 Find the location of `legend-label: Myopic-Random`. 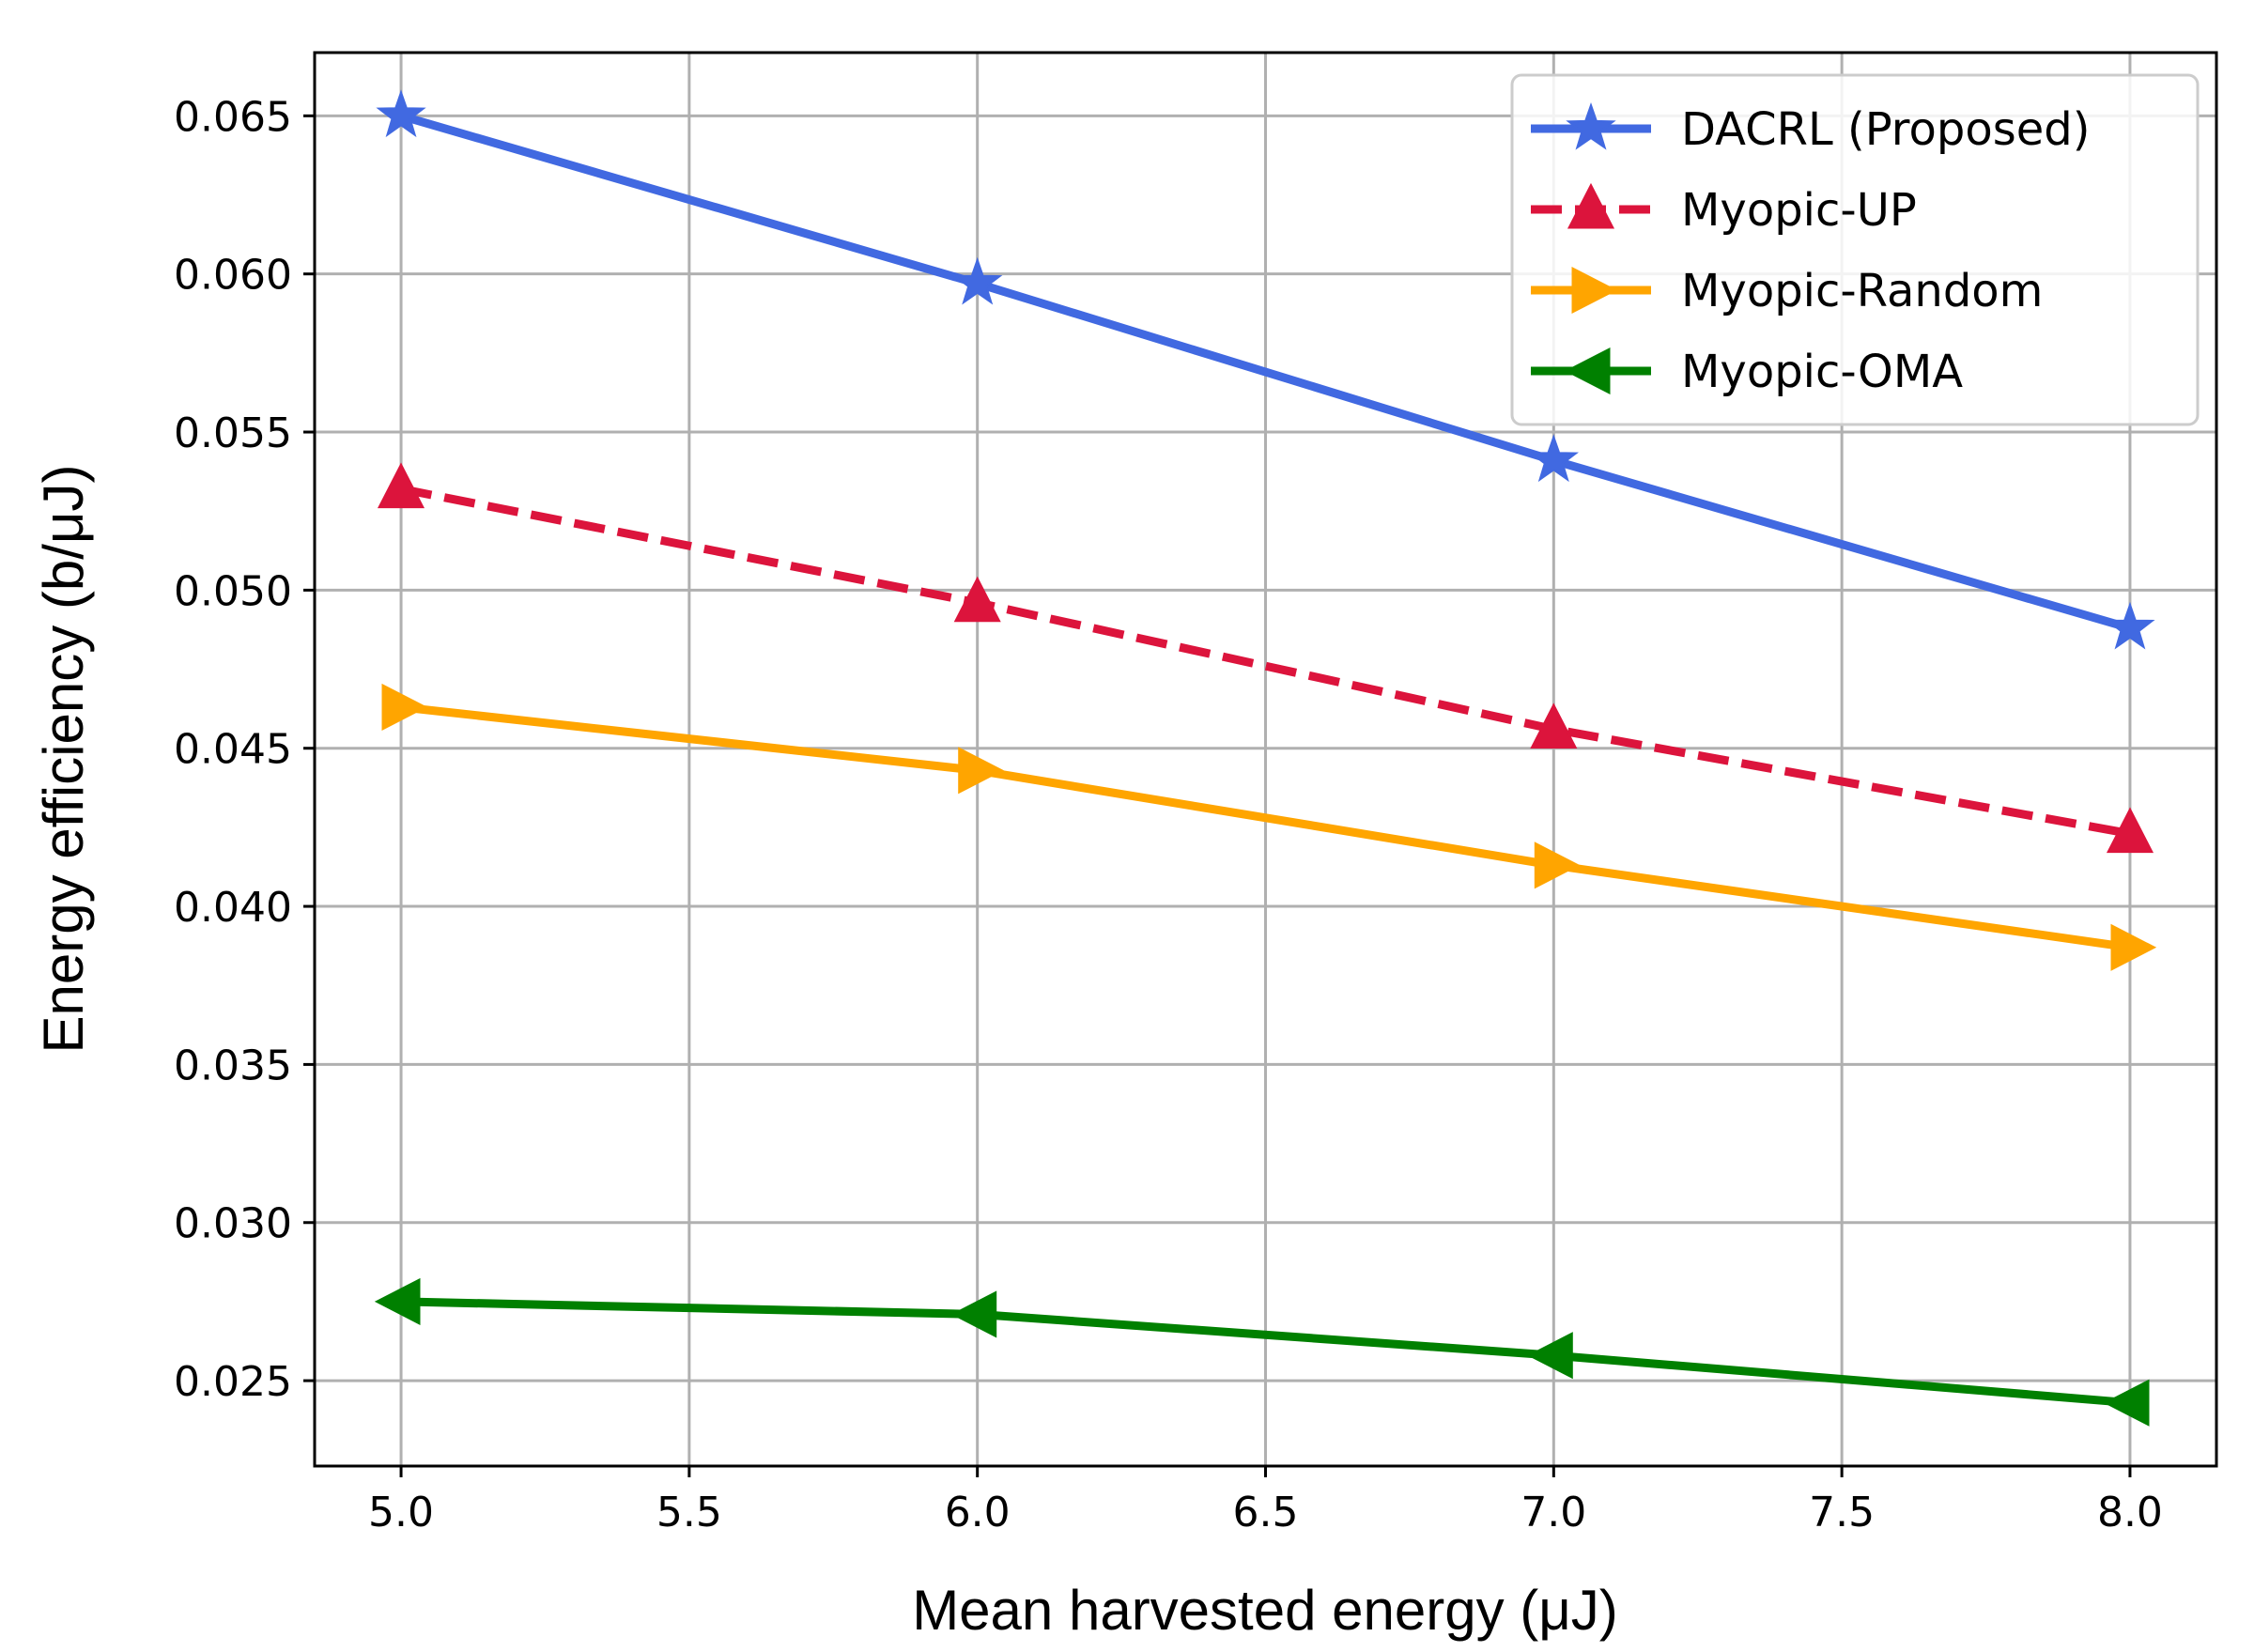

legend-label: Myopic-Random is located at coordinates (1862, 291).